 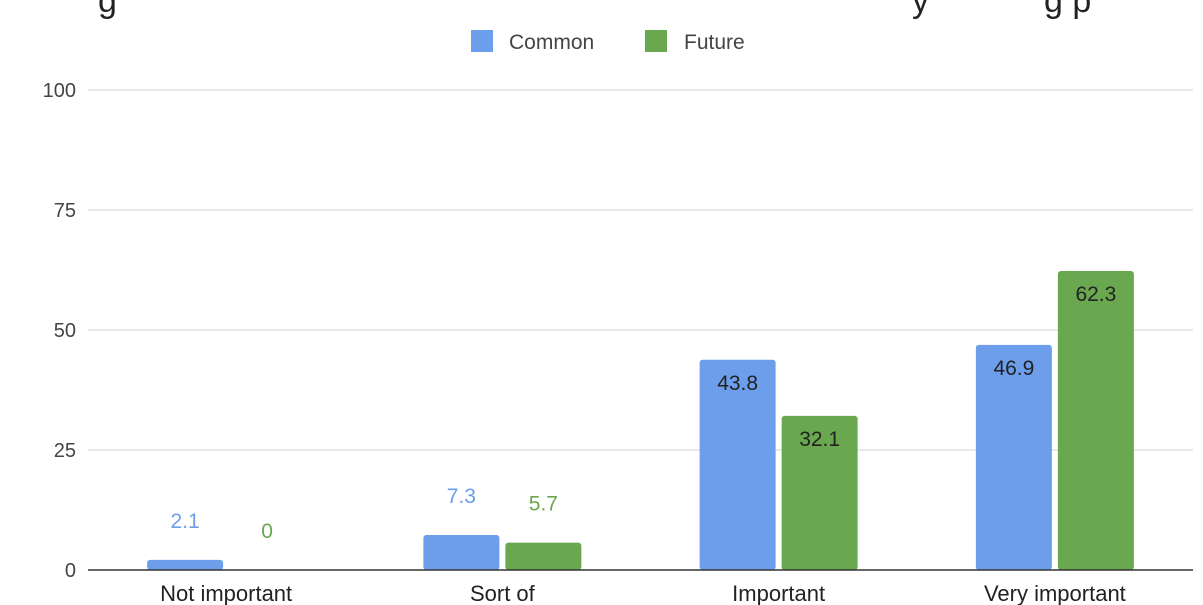 What do you see at coordinates (1013, 368) in the screenshot?
I see `data-label-common-3: 46.9` at bounding box center [1013, 368].